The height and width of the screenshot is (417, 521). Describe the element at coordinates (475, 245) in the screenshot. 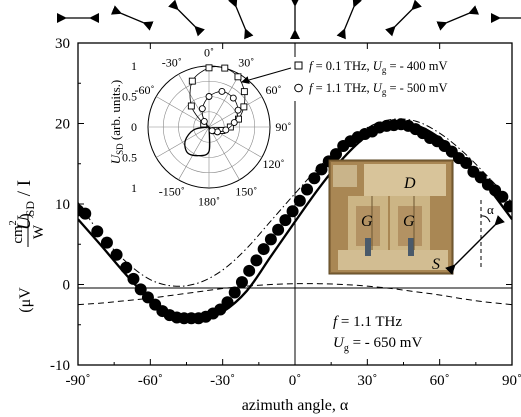

I see `photo-polarization-arrow` at that location.